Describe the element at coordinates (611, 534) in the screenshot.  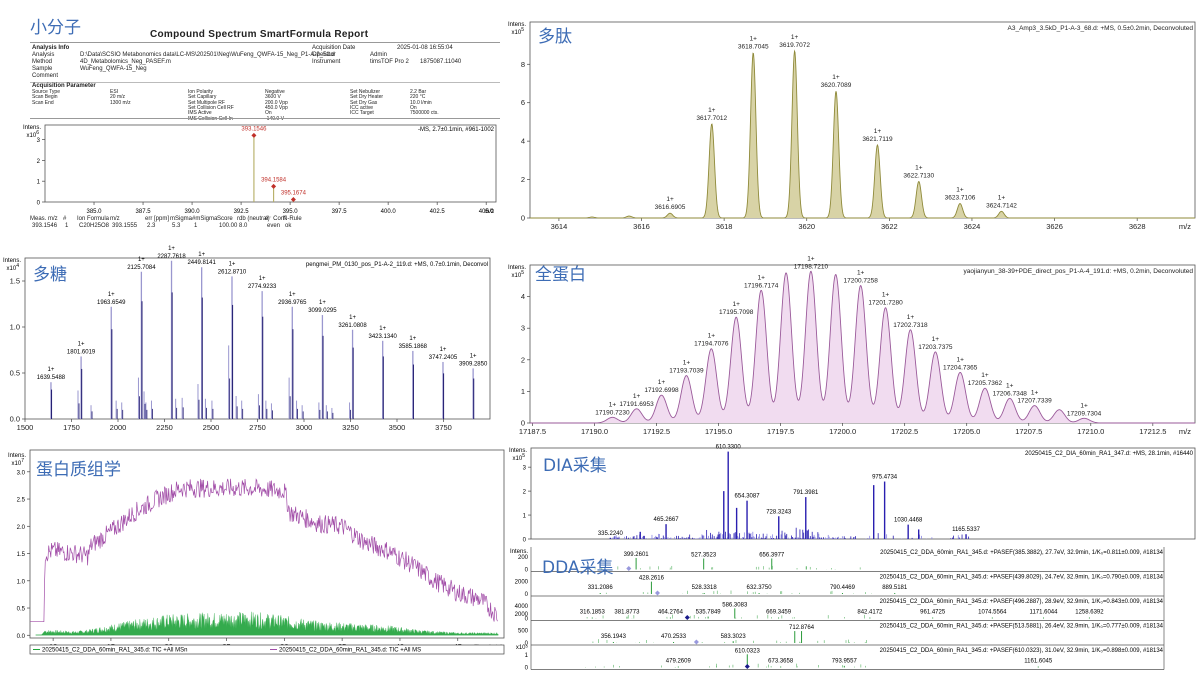
I see `peak-label: 335.2240` at that location.